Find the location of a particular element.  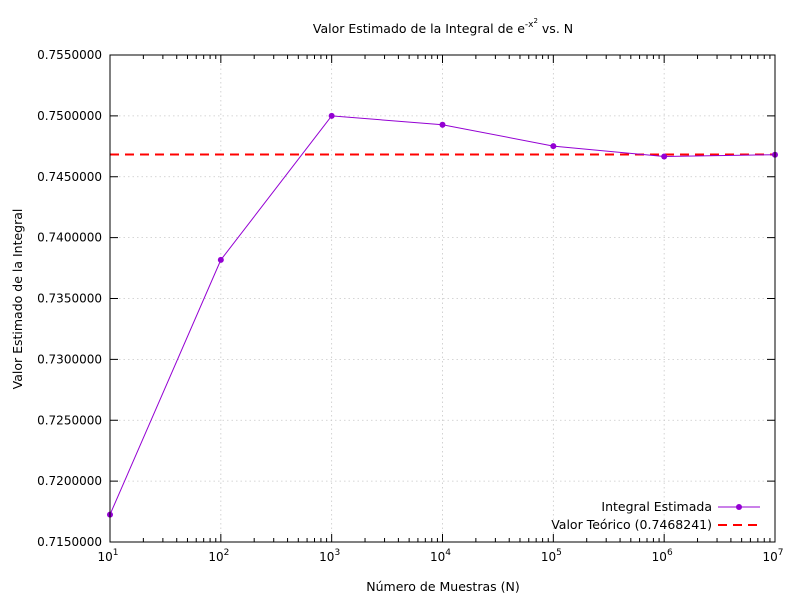

legend-label-theoretical: Valor Teórico (0.7468241) is located at coordinates (631, 524).